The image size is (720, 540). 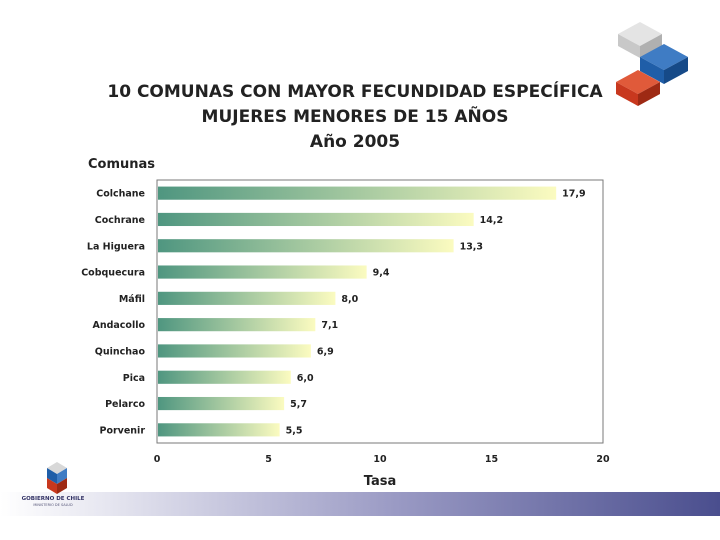 What do you see at coordinates (125, 404) in the screenshot?
I see `category-label-9: Pelarco` at bounding box center [125, 404].